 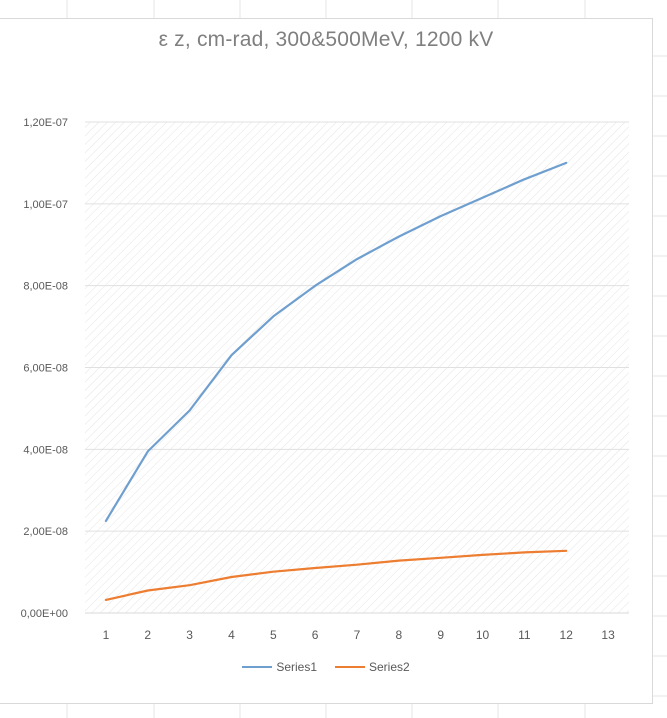 What do you see at coordinates (273, 635) in the screenshot?
I see `x-tick-label: 5` at bounding box center [273, 635].